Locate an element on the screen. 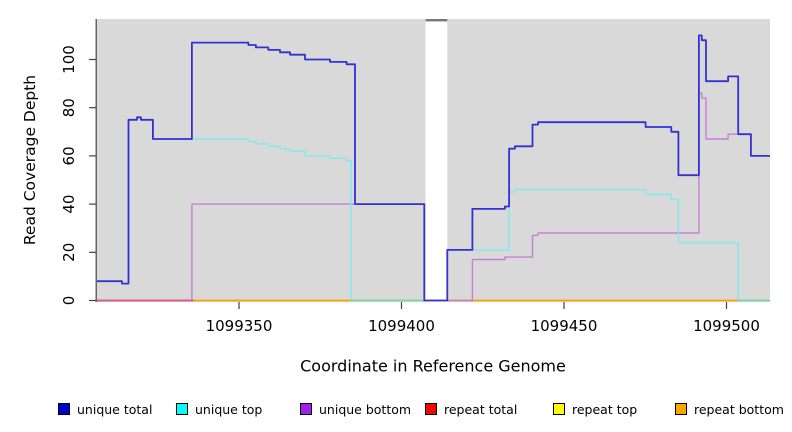 This screenshot has width=792, height=432. legend-item-repeat-top: repeat top is located at coordinates (595, 409).